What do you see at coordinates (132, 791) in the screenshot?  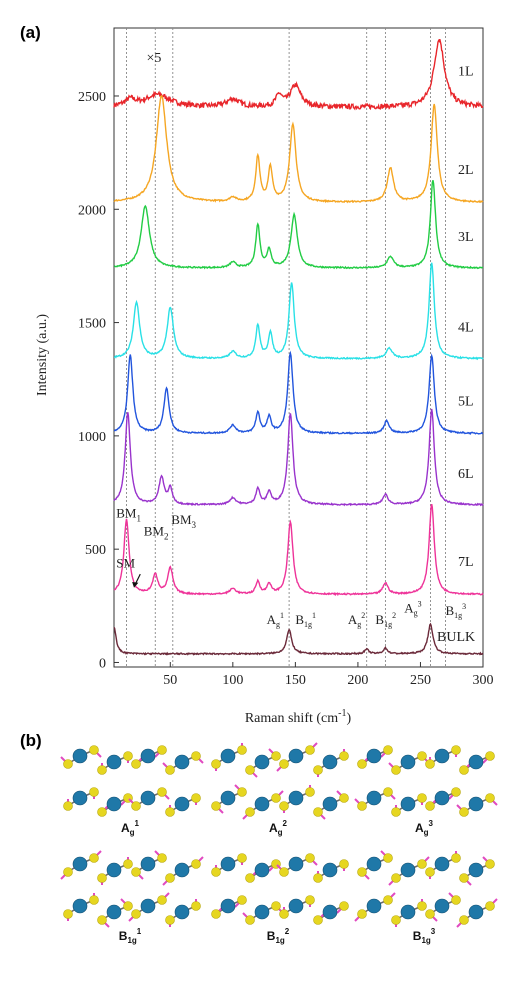 I see `crystal-structure: Ag1` at bounding box center [132, 791].